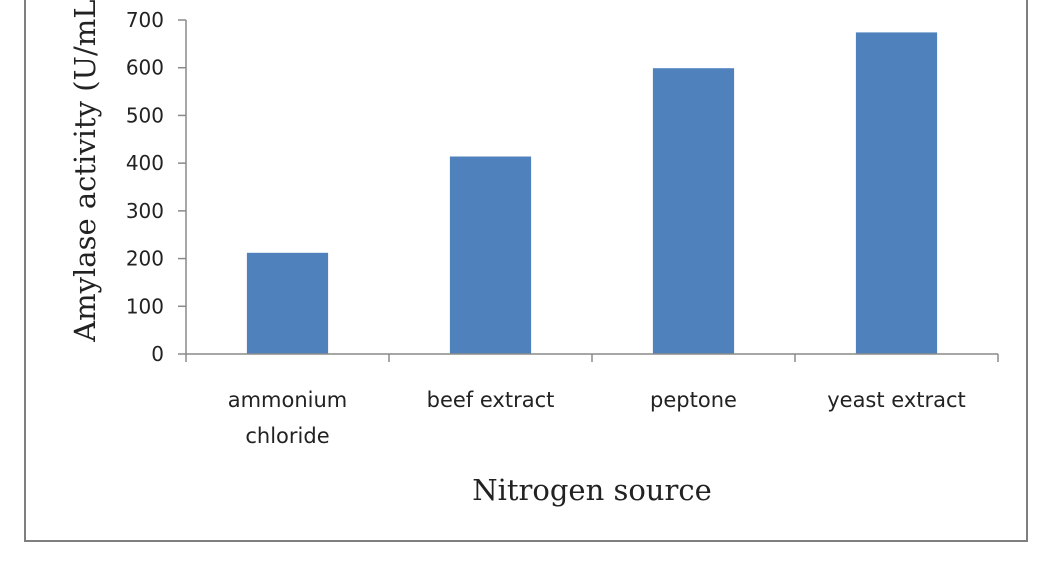 This screenshot has width=1038, height=581. What do you see at coordinates (145, 115) in the screenshot?
I see `y-tick-label-5: 500` at bounding box center [145, 115].